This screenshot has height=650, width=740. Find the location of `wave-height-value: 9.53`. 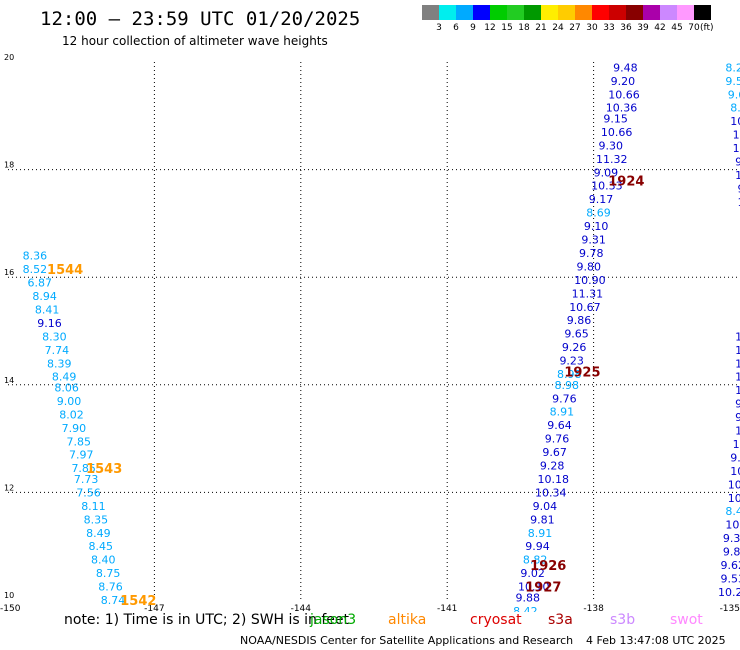

wave-height-value: 9.53 is located at coordinates (730, 578).